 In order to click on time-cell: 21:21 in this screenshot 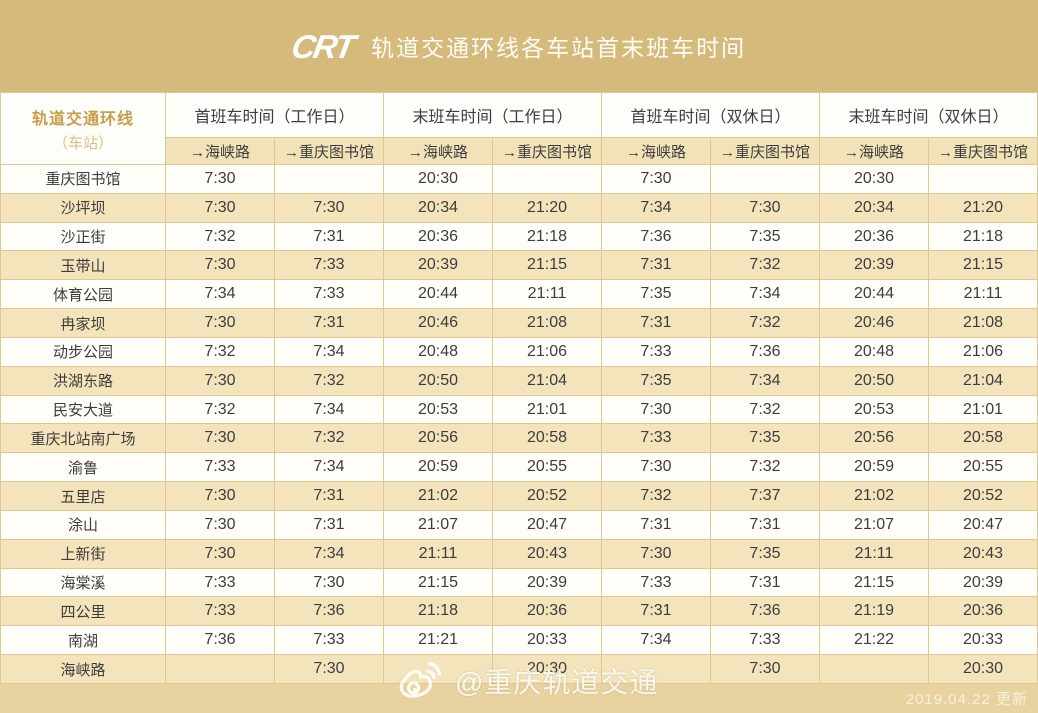, I will do `click(438, 640)`.